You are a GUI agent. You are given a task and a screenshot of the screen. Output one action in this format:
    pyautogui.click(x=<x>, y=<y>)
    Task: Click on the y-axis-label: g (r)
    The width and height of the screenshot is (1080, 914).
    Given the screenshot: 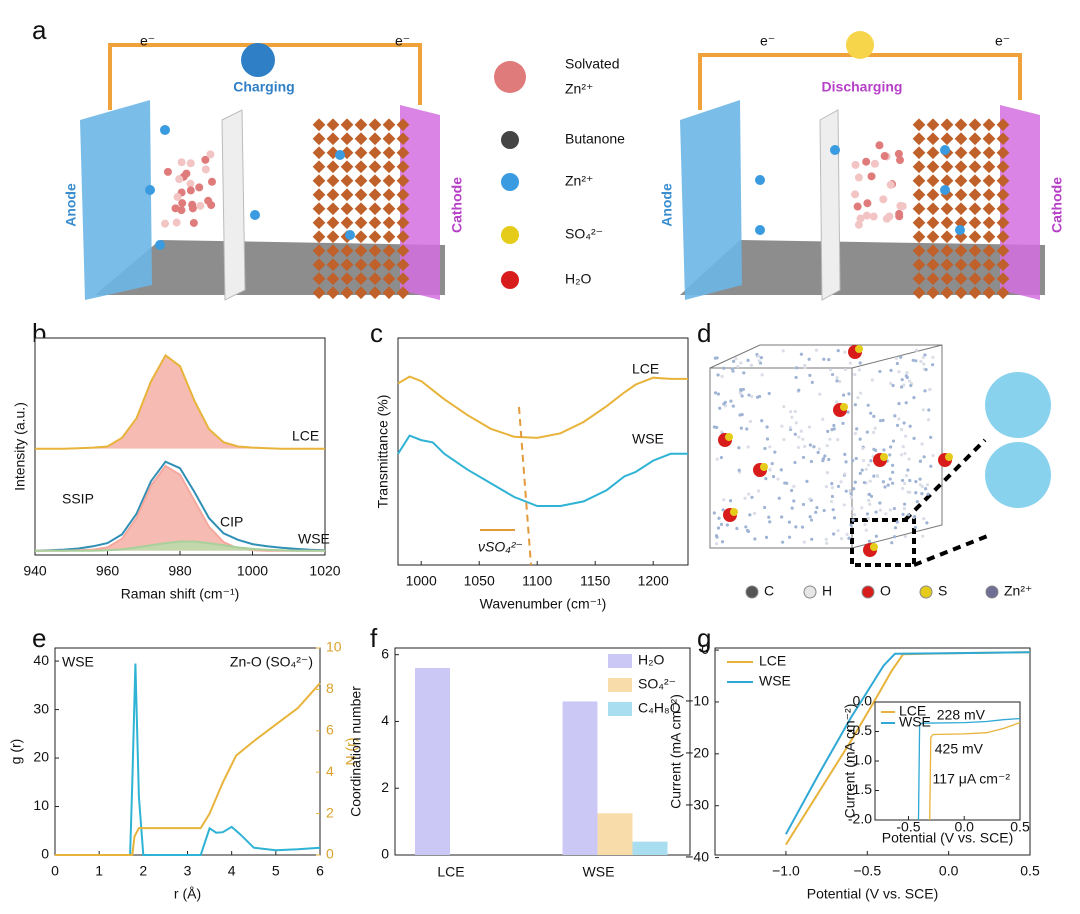 What is the action you would take?
    pyautogui.click(x=16, y=752)
    